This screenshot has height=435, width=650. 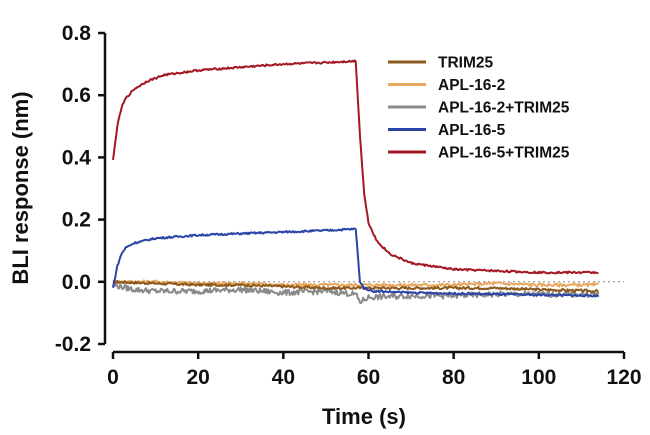 I want to click on x-tick-label: 80, so click(x=453, y=377).